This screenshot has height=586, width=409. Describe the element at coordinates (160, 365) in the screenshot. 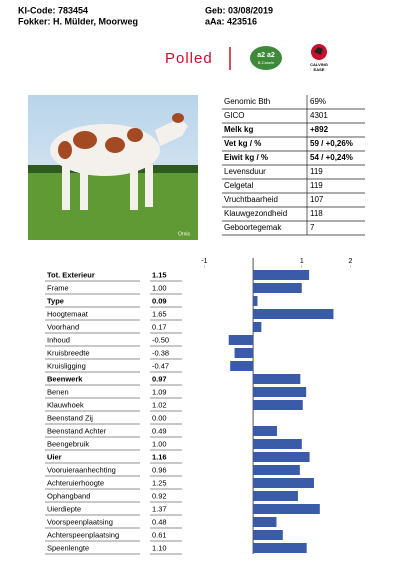

I see `value-label: -0.47` at that location.